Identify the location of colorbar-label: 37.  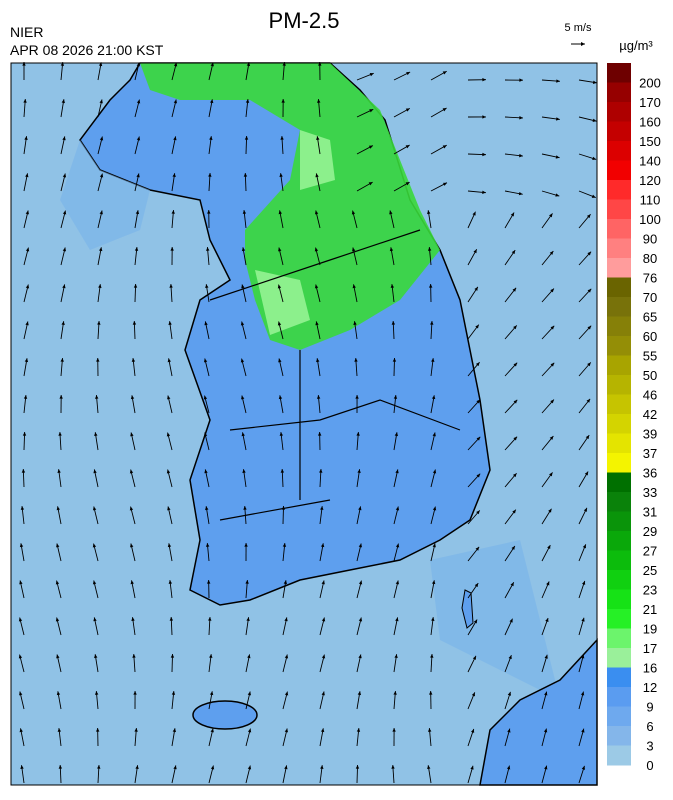
(650, 453).